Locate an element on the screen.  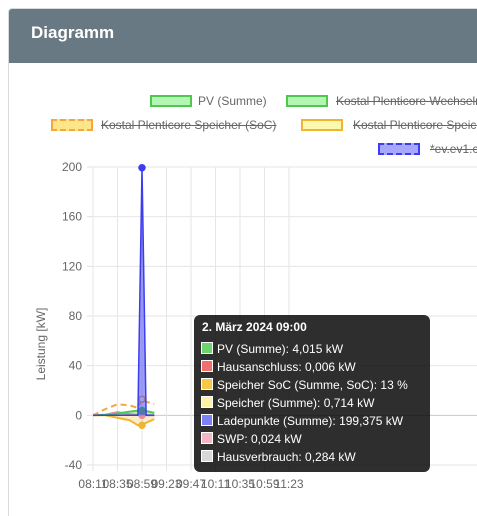
y-tick-label: 40 is located at coordinates (76, 366).